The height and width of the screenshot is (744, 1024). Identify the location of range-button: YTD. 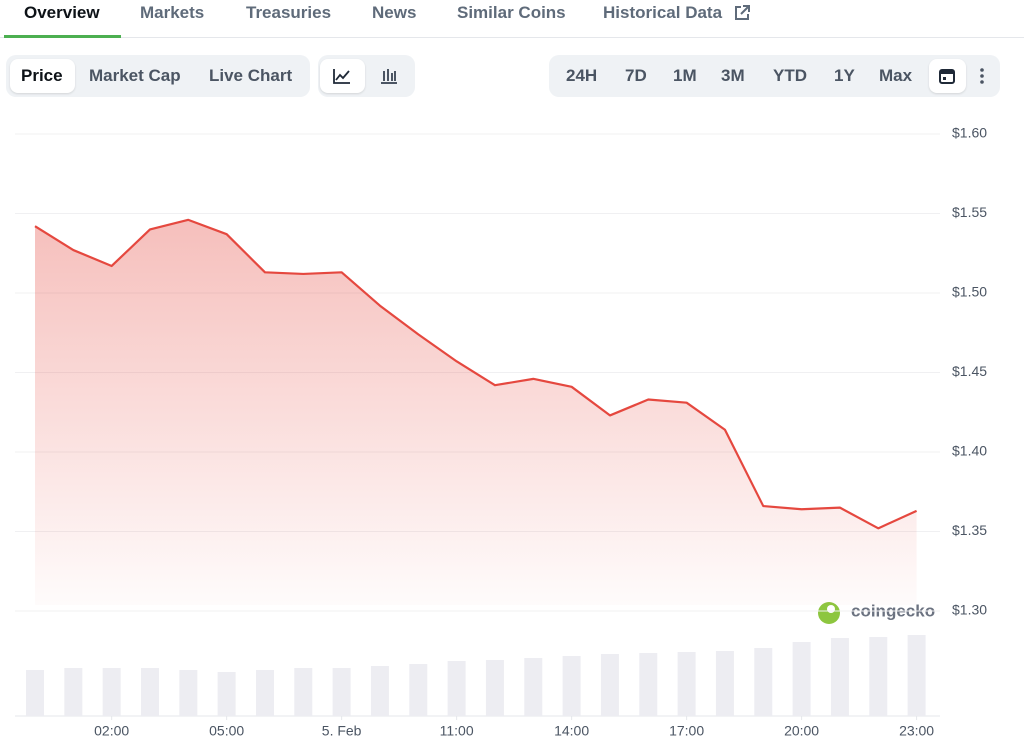
(790, 75).